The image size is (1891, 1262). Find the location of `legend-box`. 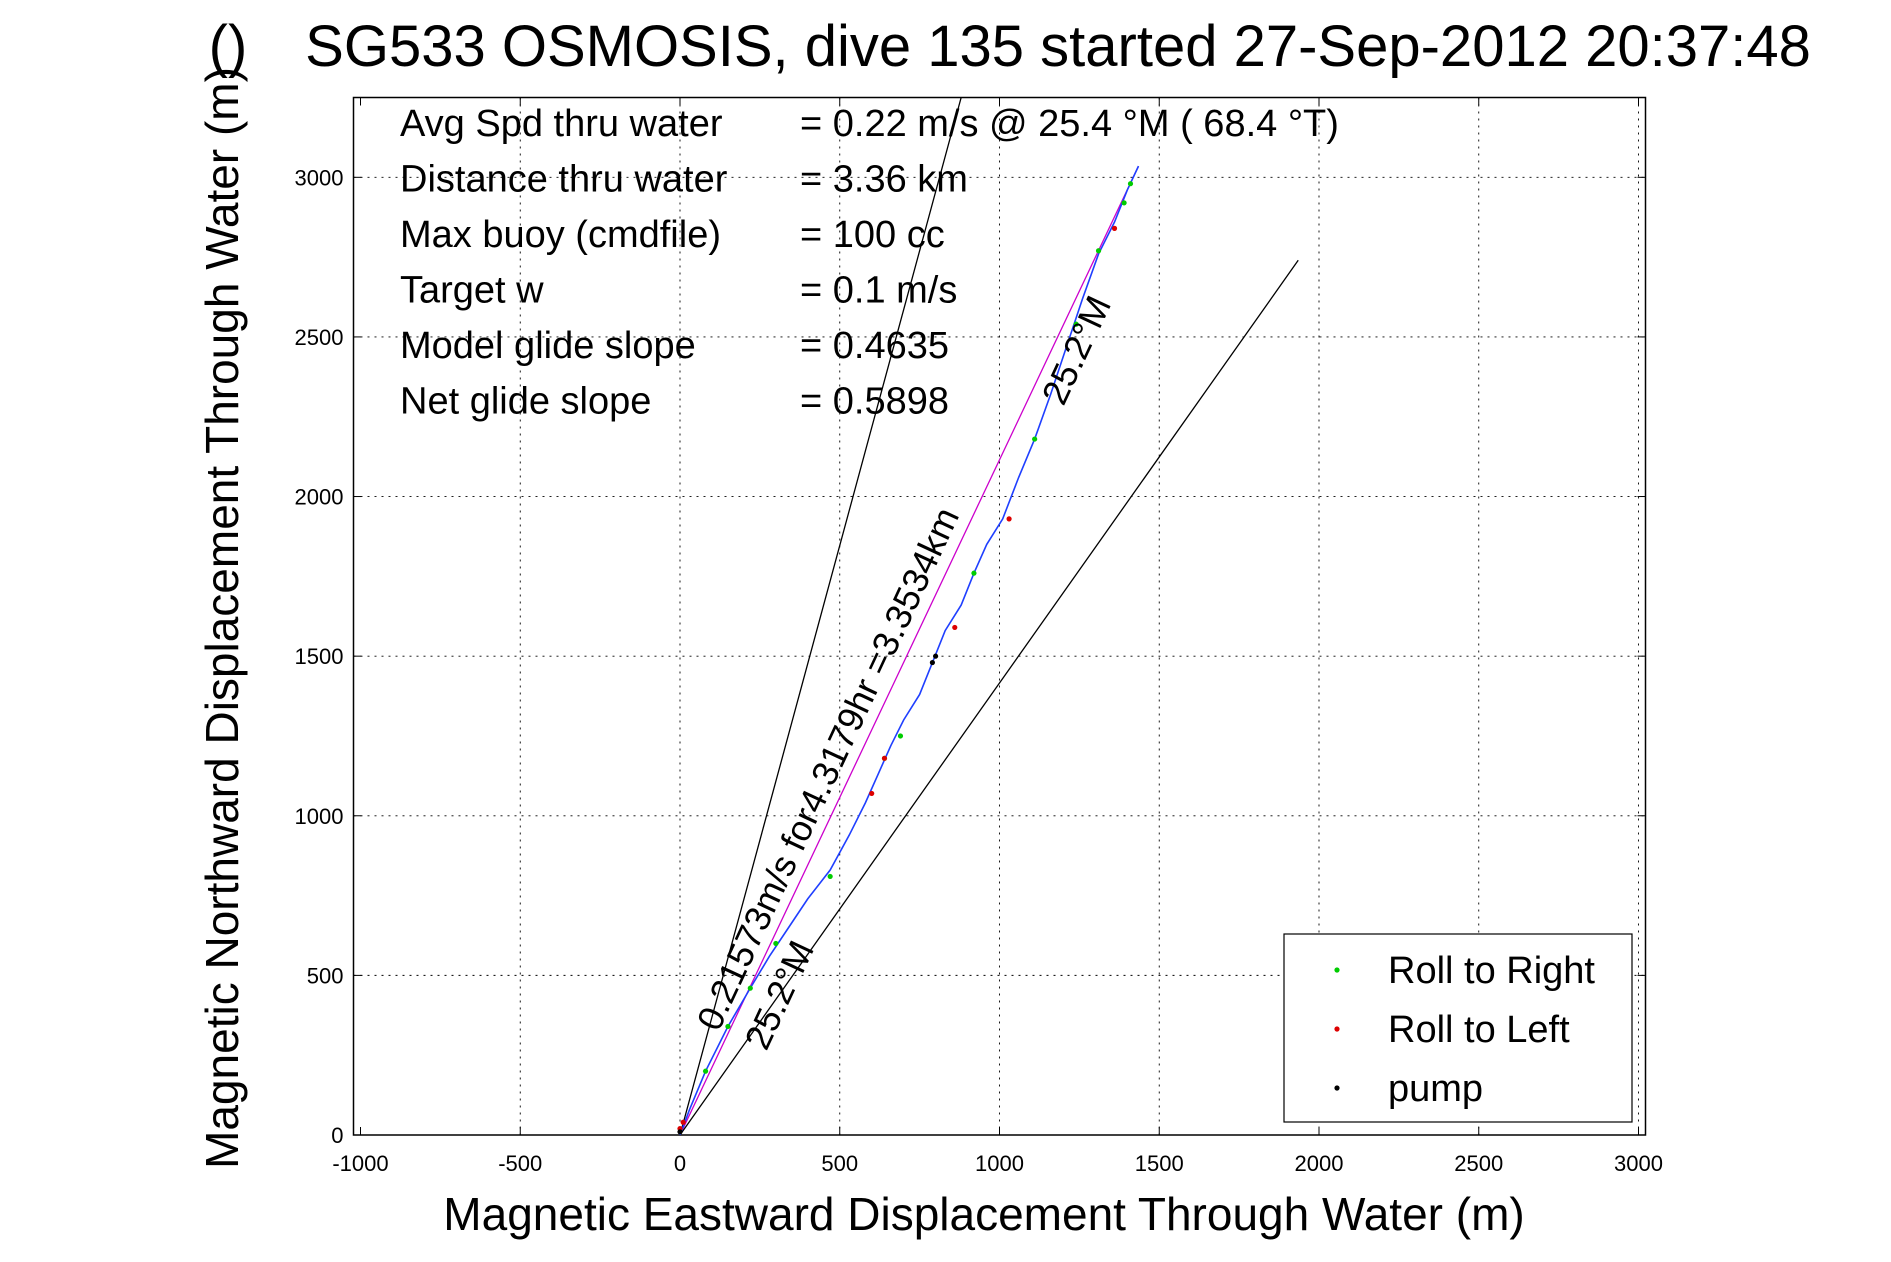

legend-box is located at coordinates (1458, 1028).